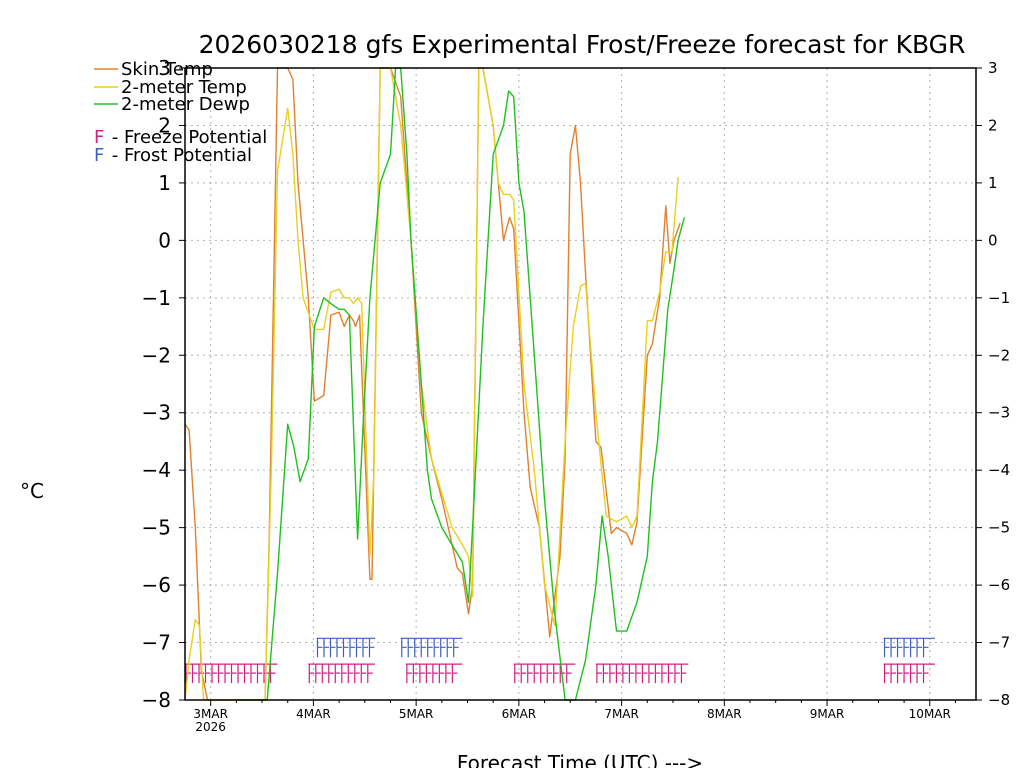 Image resolution: width=1024 pixels, height=768 pixels. What do you see at coordinates (163, 384) in the screenshot?
I see `y-axis-left: −8 −7 −6 −5 −4 −3 −2 −1 0 1 2 3` at bounding box center [163, 384].